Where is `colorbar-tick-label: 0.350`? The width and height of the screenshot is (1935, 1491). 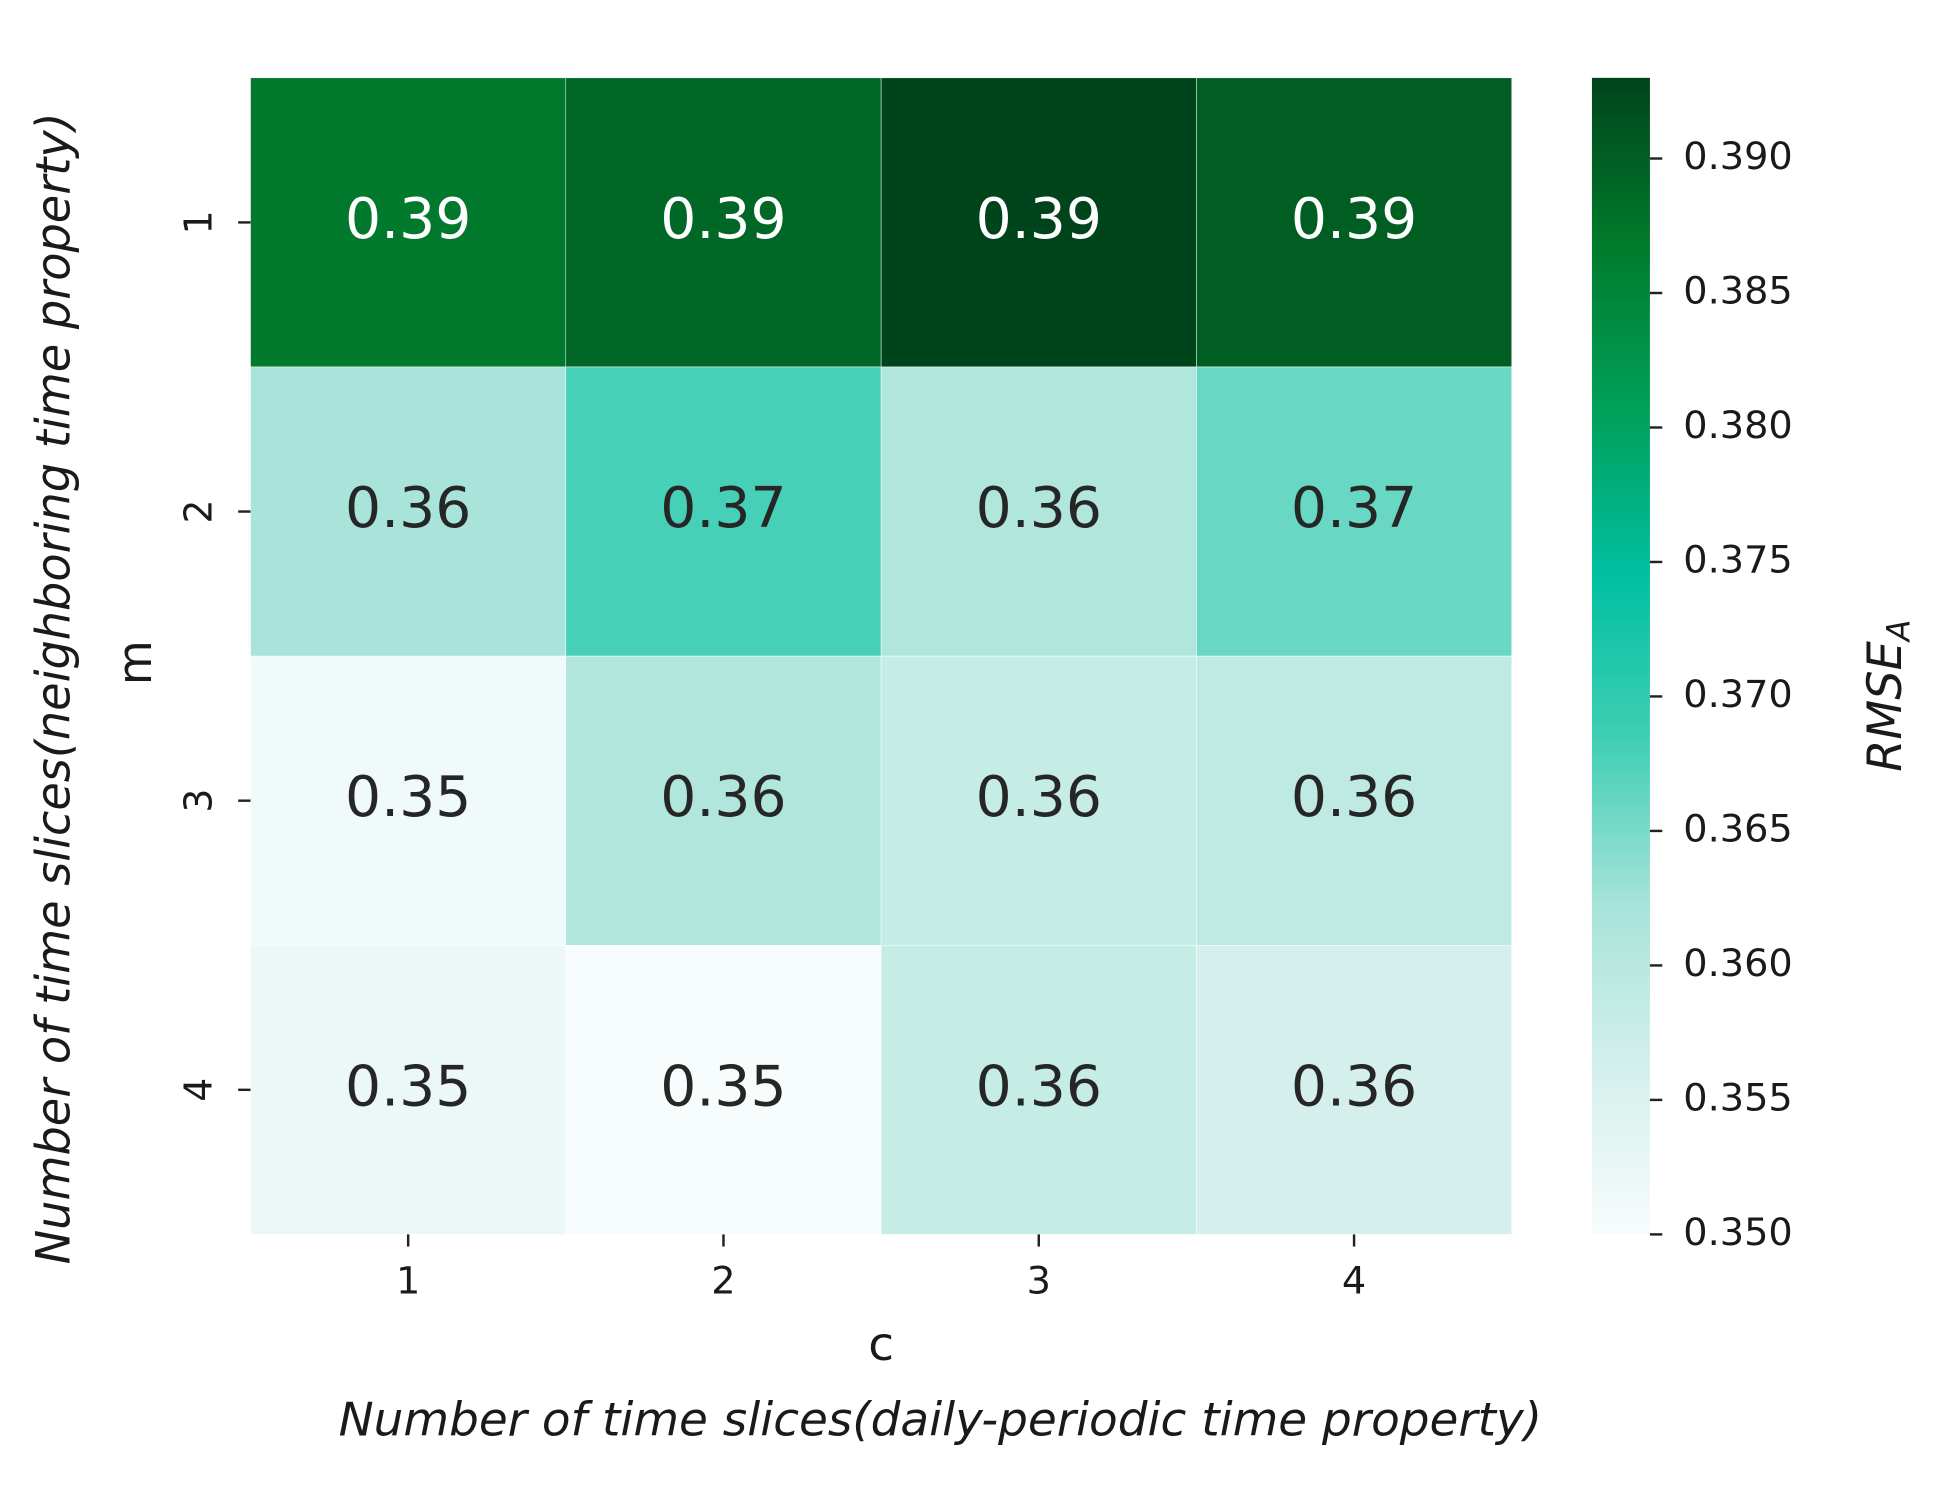
colorbar-tick-label: 0.350 is located at coordinates (1737, 1232).